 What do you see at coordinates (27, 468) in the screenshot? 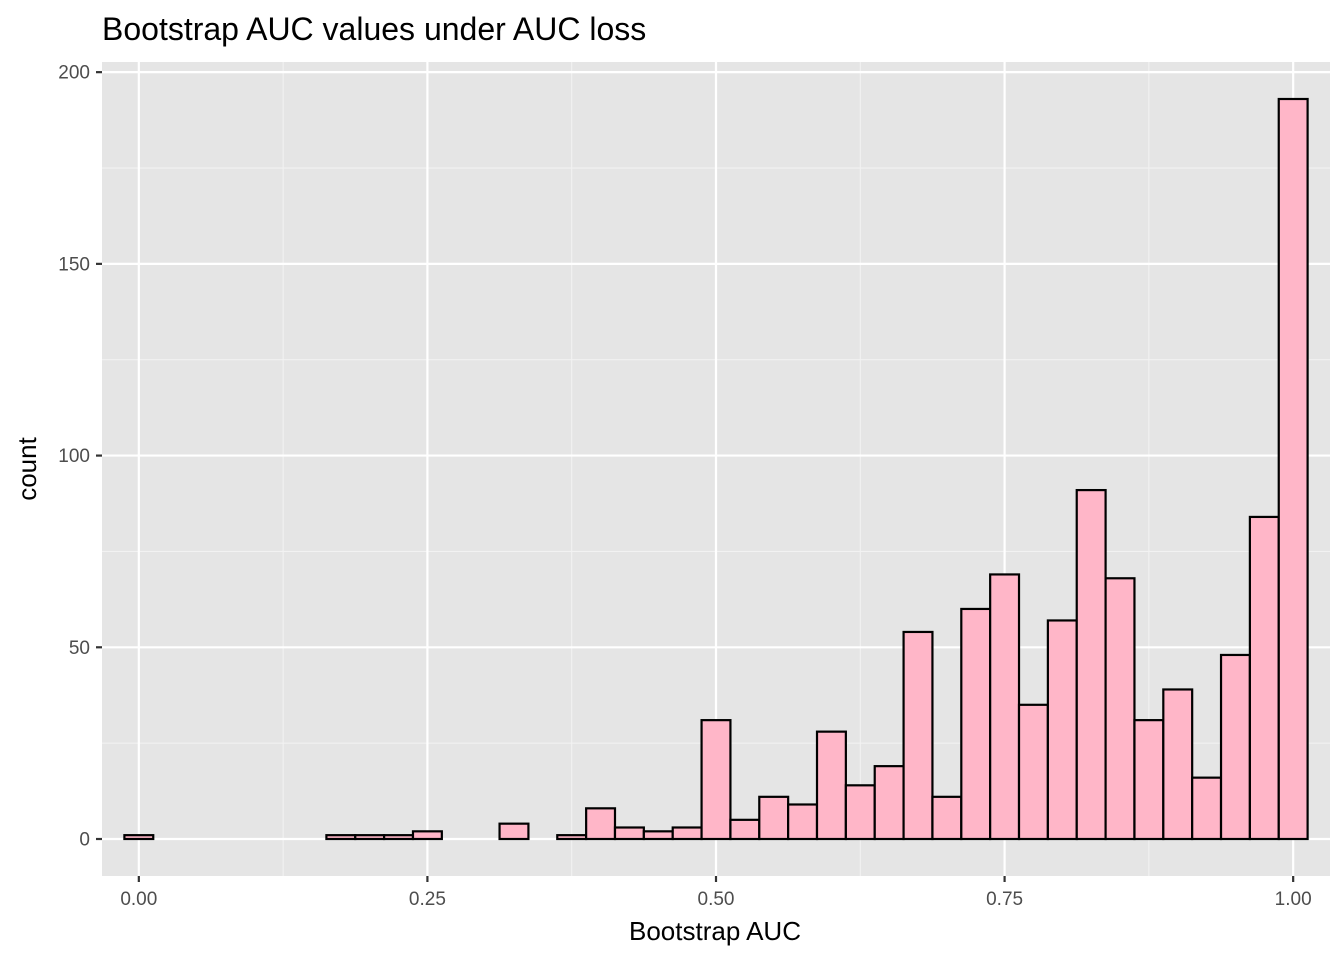
I see `y-axis-title: count` at bounding box center [27, 468].